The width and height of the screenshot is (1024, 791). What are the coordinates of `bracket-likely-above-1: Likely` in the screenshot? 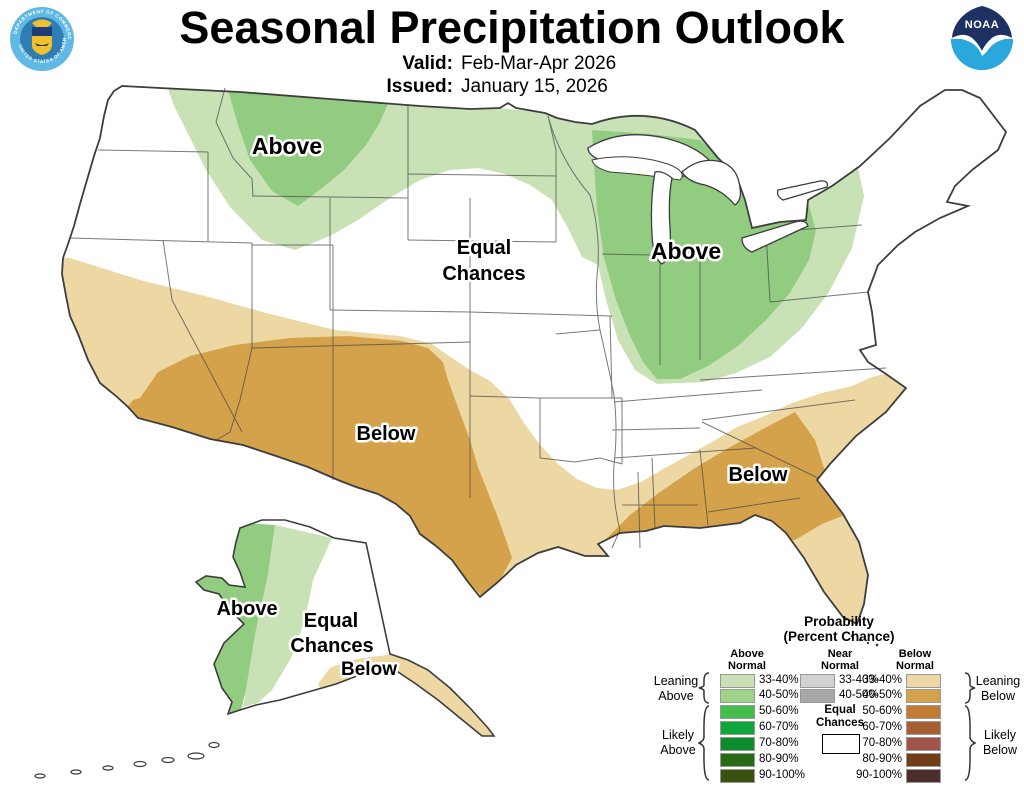 It's located at (678, 735).